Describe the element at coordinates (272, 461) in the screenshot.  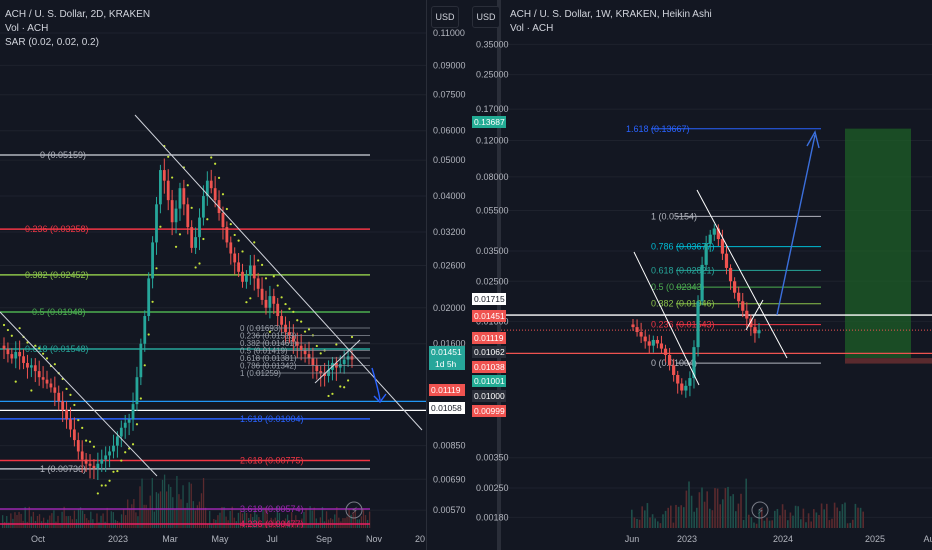
I see `fib-level-label: 2.618 (0.00775)` at that location.